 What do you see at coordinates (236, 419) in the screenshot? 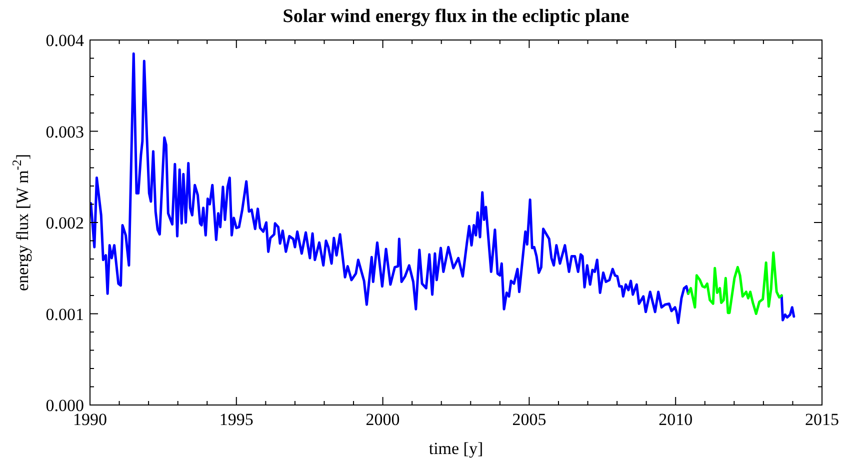
I see `x-tick-label: 1995` at bounding box center [236, 419].